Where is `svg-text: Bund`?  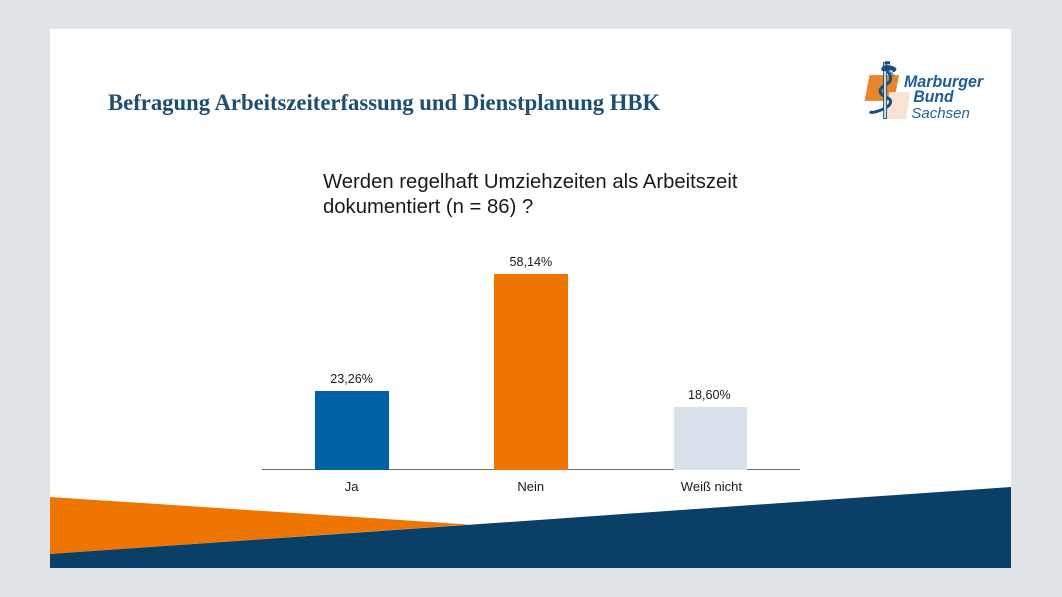
svg-text: Bund is located at coordinates (933, 96).